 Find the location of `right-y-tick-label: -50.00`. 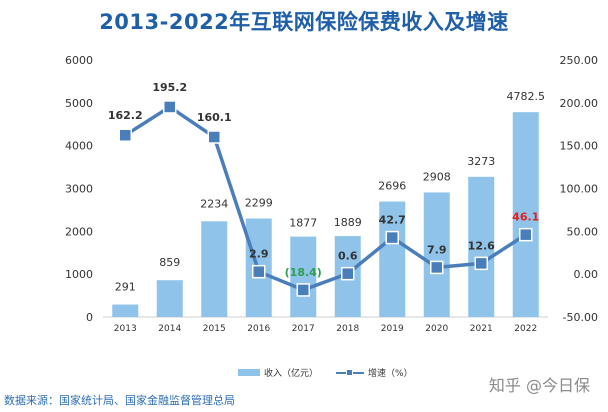

right-y-tick-label: -50.00 is located at coordinates (580, 317).